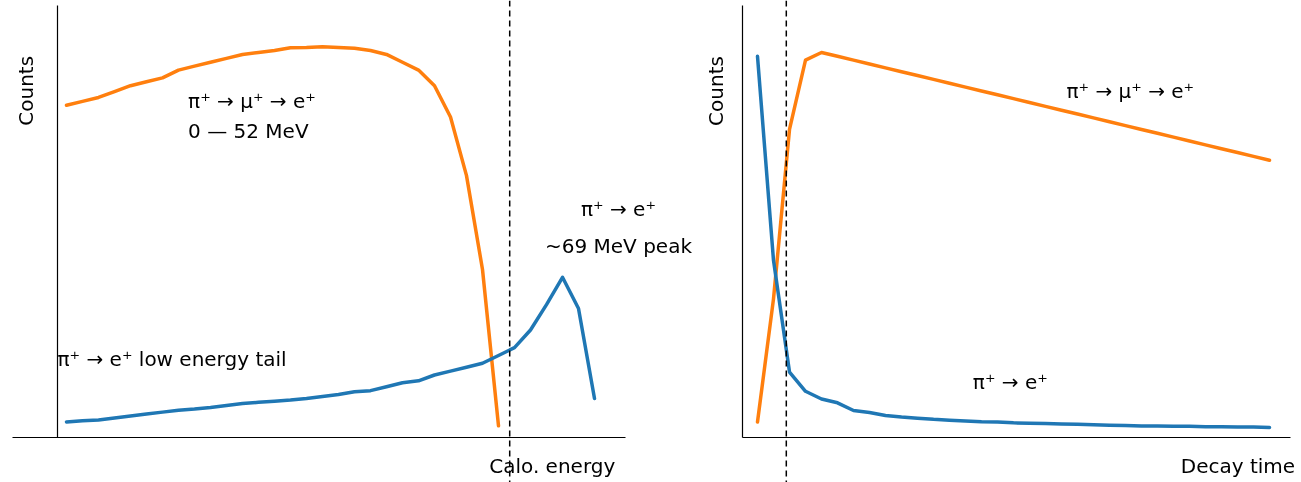 The height and width of the screenshot is (482, 1301). What do you see at coordinates (1238, 465) in the screenshot?
I see `x-axis-title: Decay time` at bounding box center [1238, 465].